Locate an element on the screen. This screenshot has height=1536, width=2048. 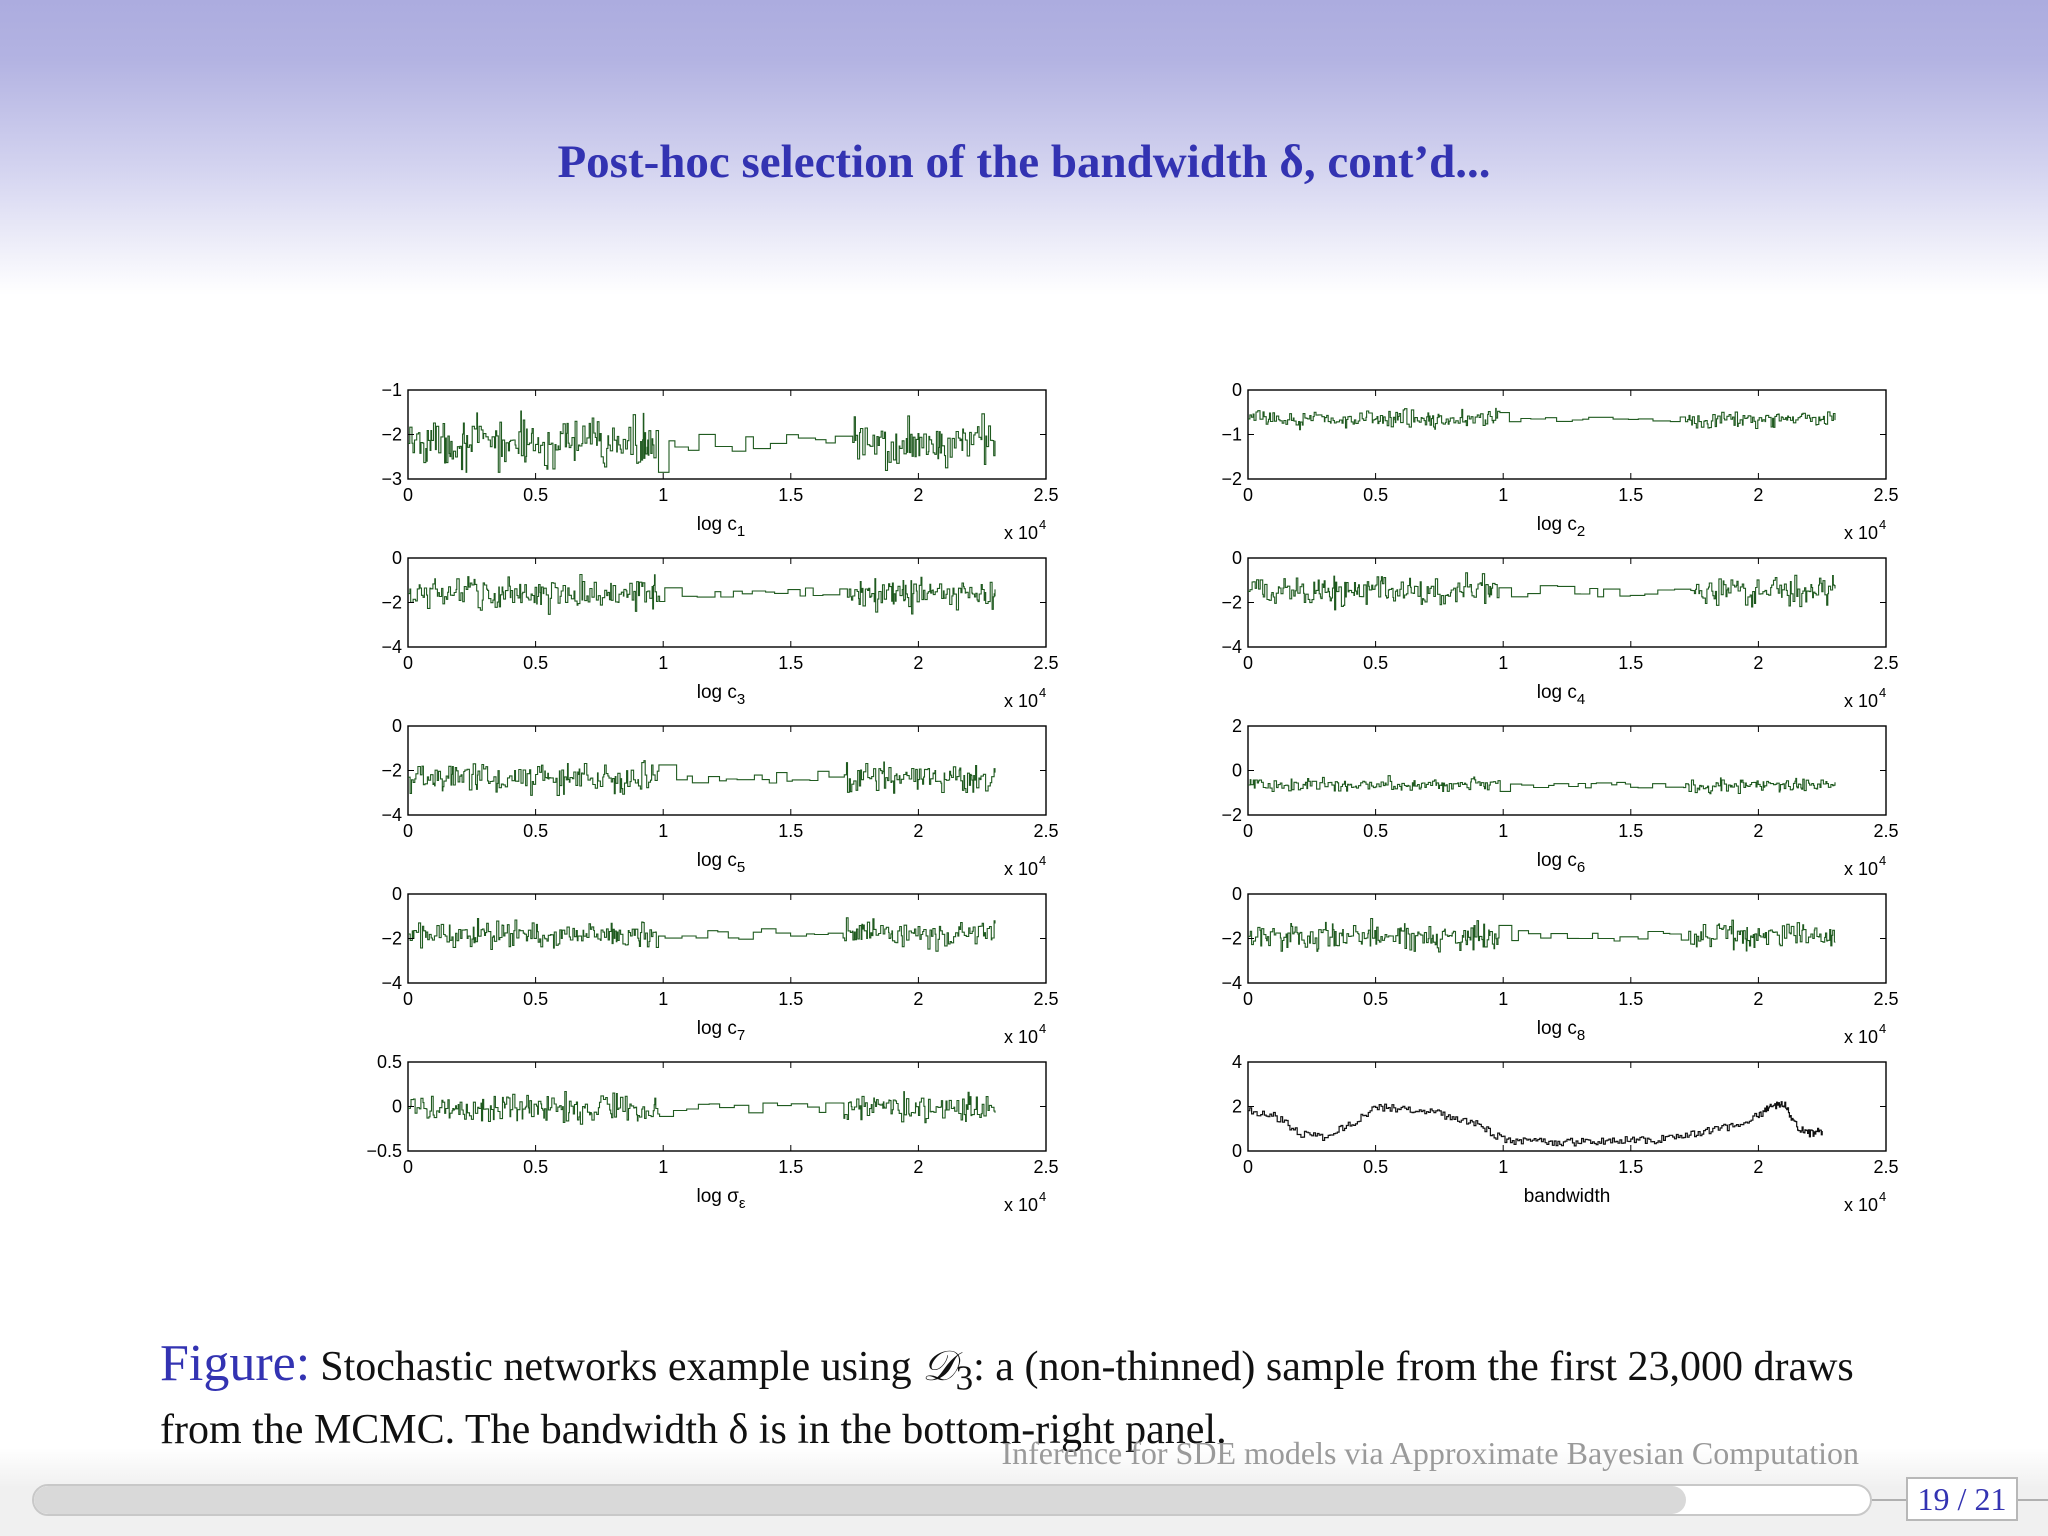
panel-5-axes is located at coordinates (727, 770).